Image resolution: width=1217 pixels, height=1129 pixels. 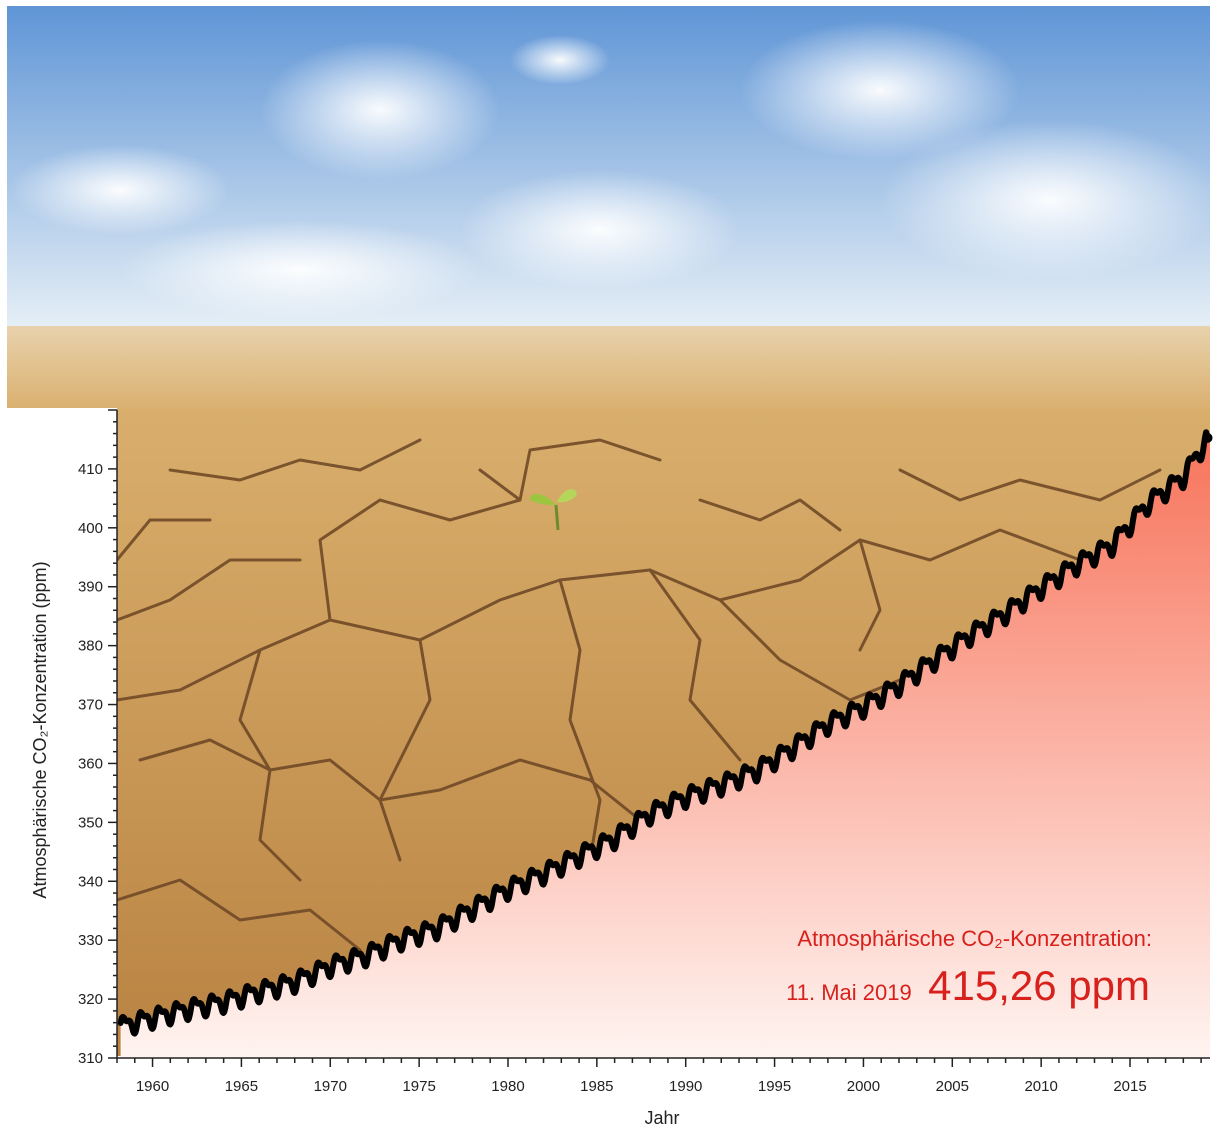 What do you see at coordinates (90, 646) in the screenshot?
I see `y-tick-label: 380` at bounding box center [90, 646].